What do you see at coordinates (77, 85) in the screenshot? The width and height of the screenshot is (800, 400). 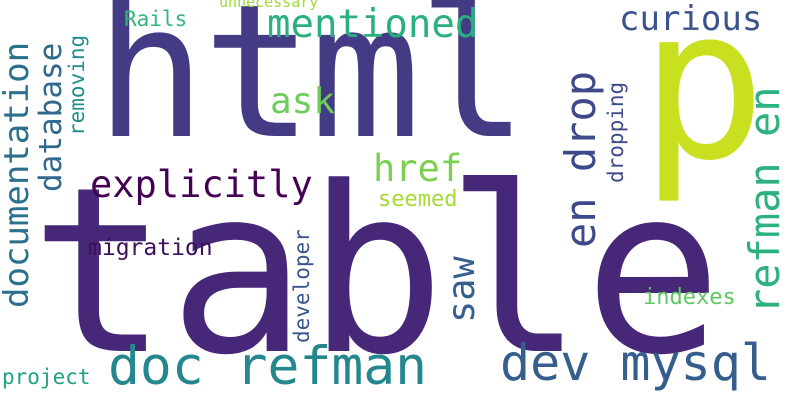 I see `word-removing: removing` at bounding box center [77, 85].